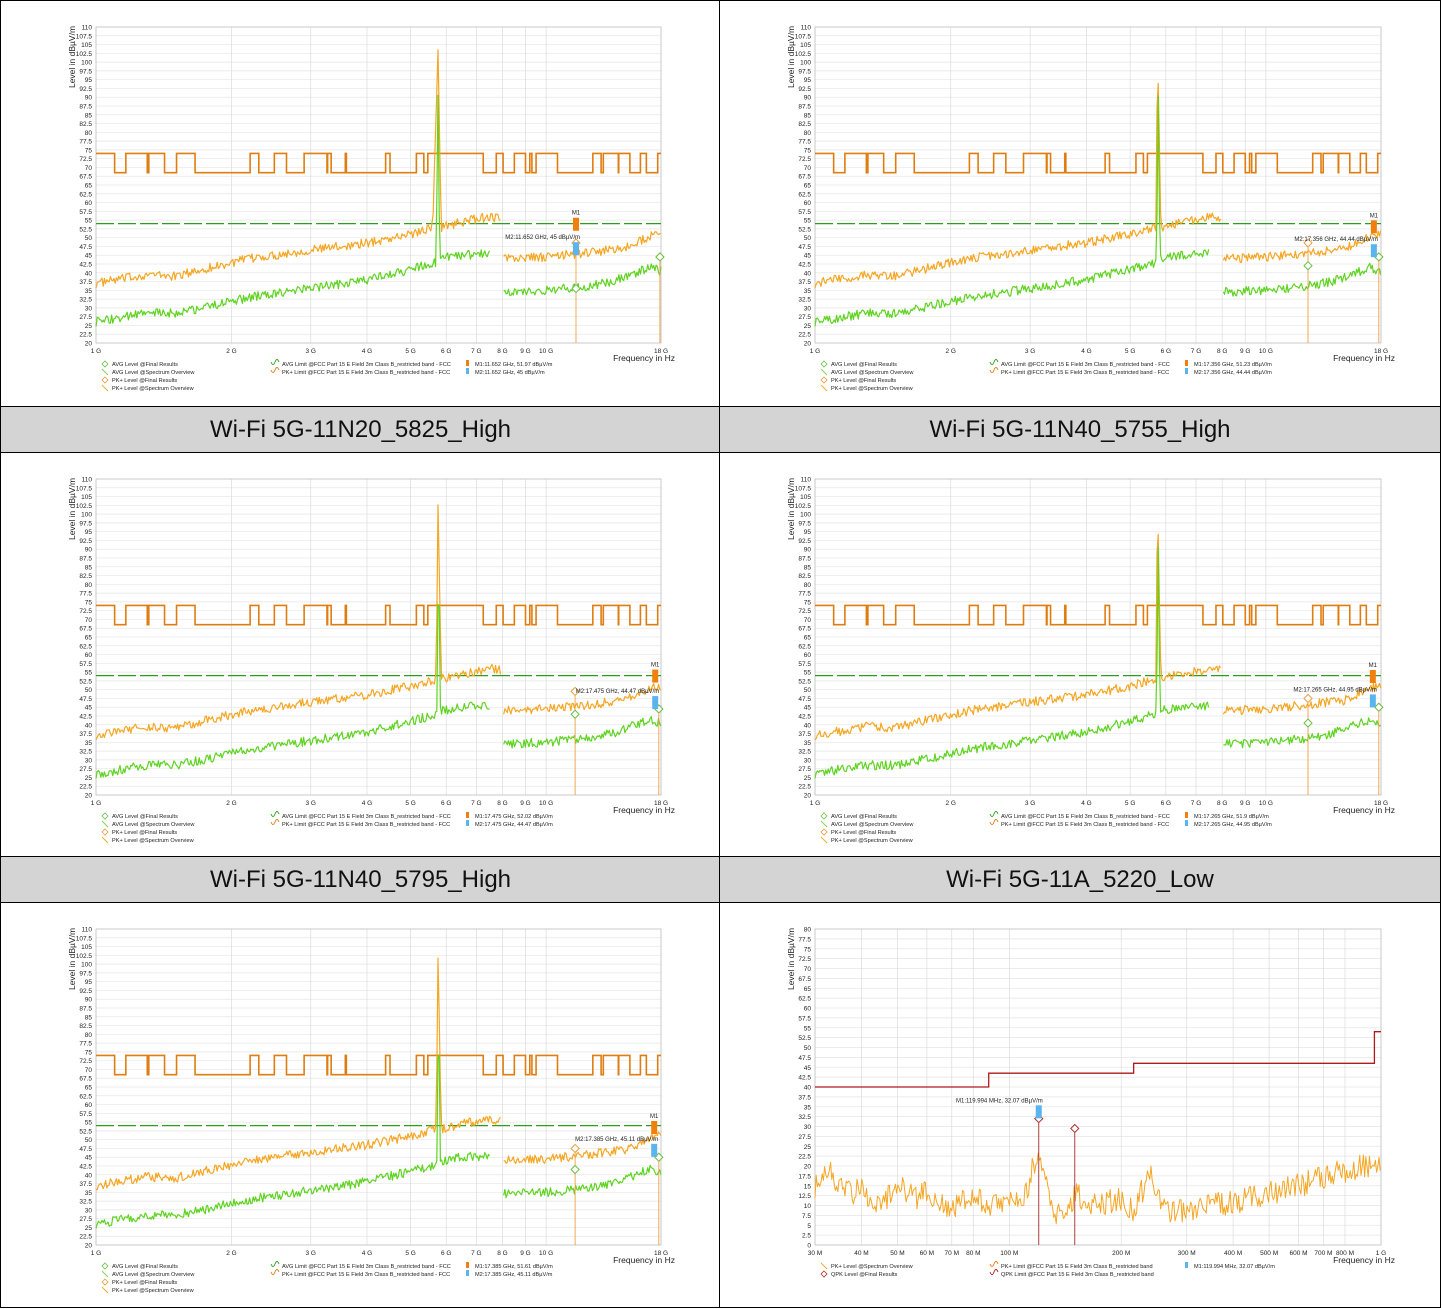 Image resolution: width=1442 pixels, height=1309 pixels. I want to click on caption-text-1: Wi-Fi 5G-11N20_5825_High, so click(360, 429).